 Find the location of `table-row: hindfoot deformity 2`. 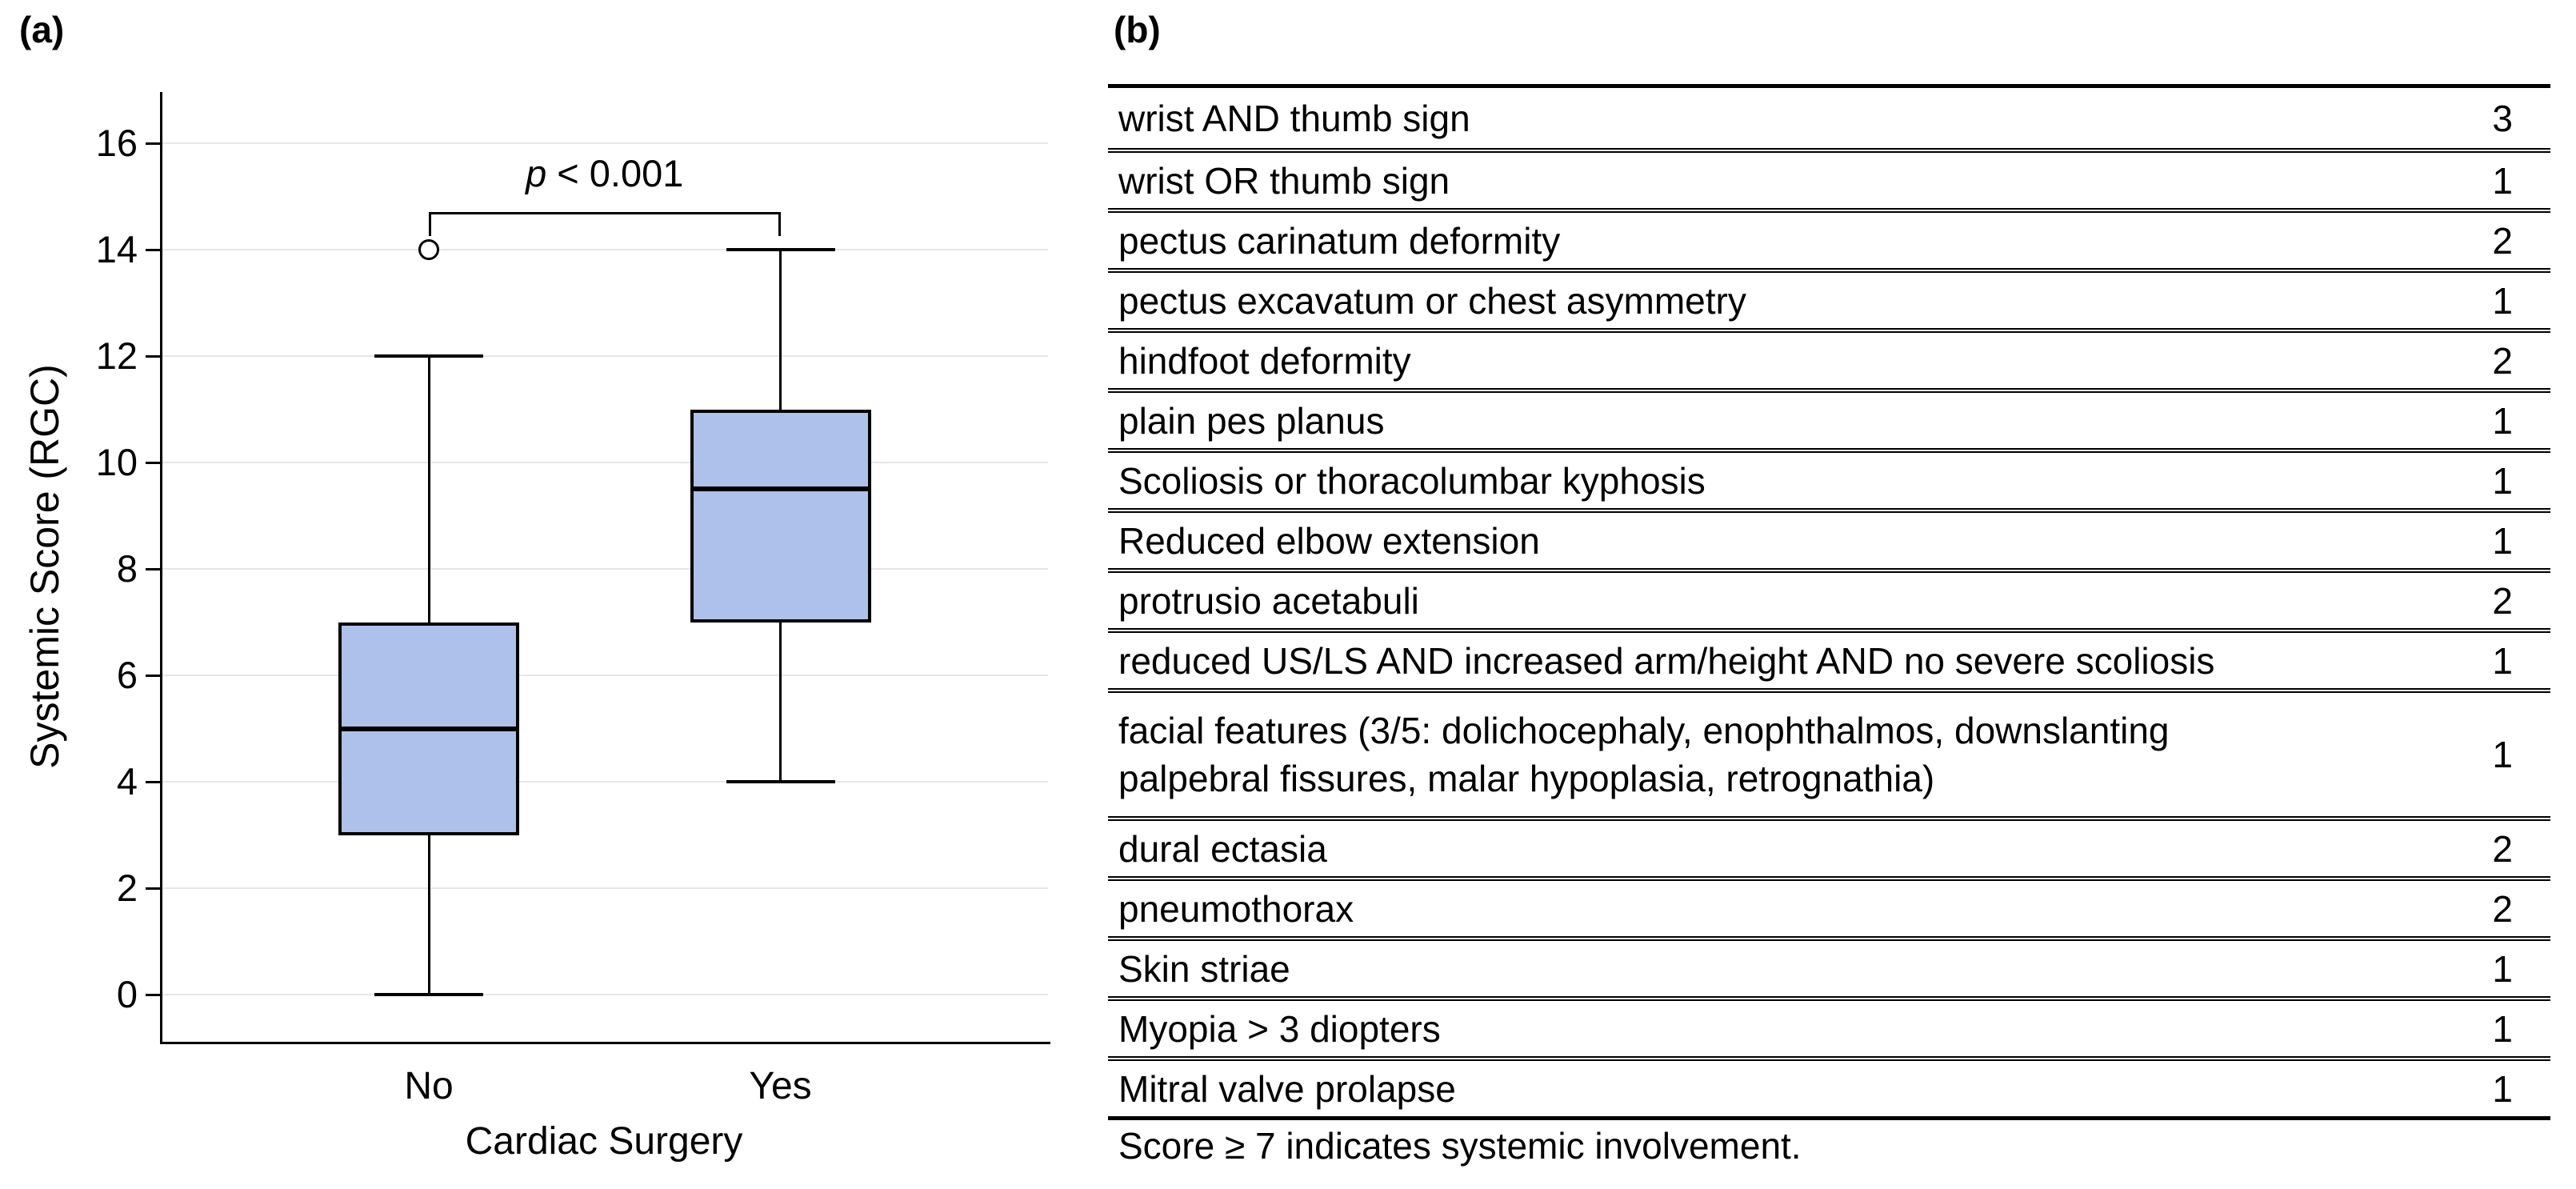

table-row: hindfoot deformity 2 is located at coordinates (1829, 358).